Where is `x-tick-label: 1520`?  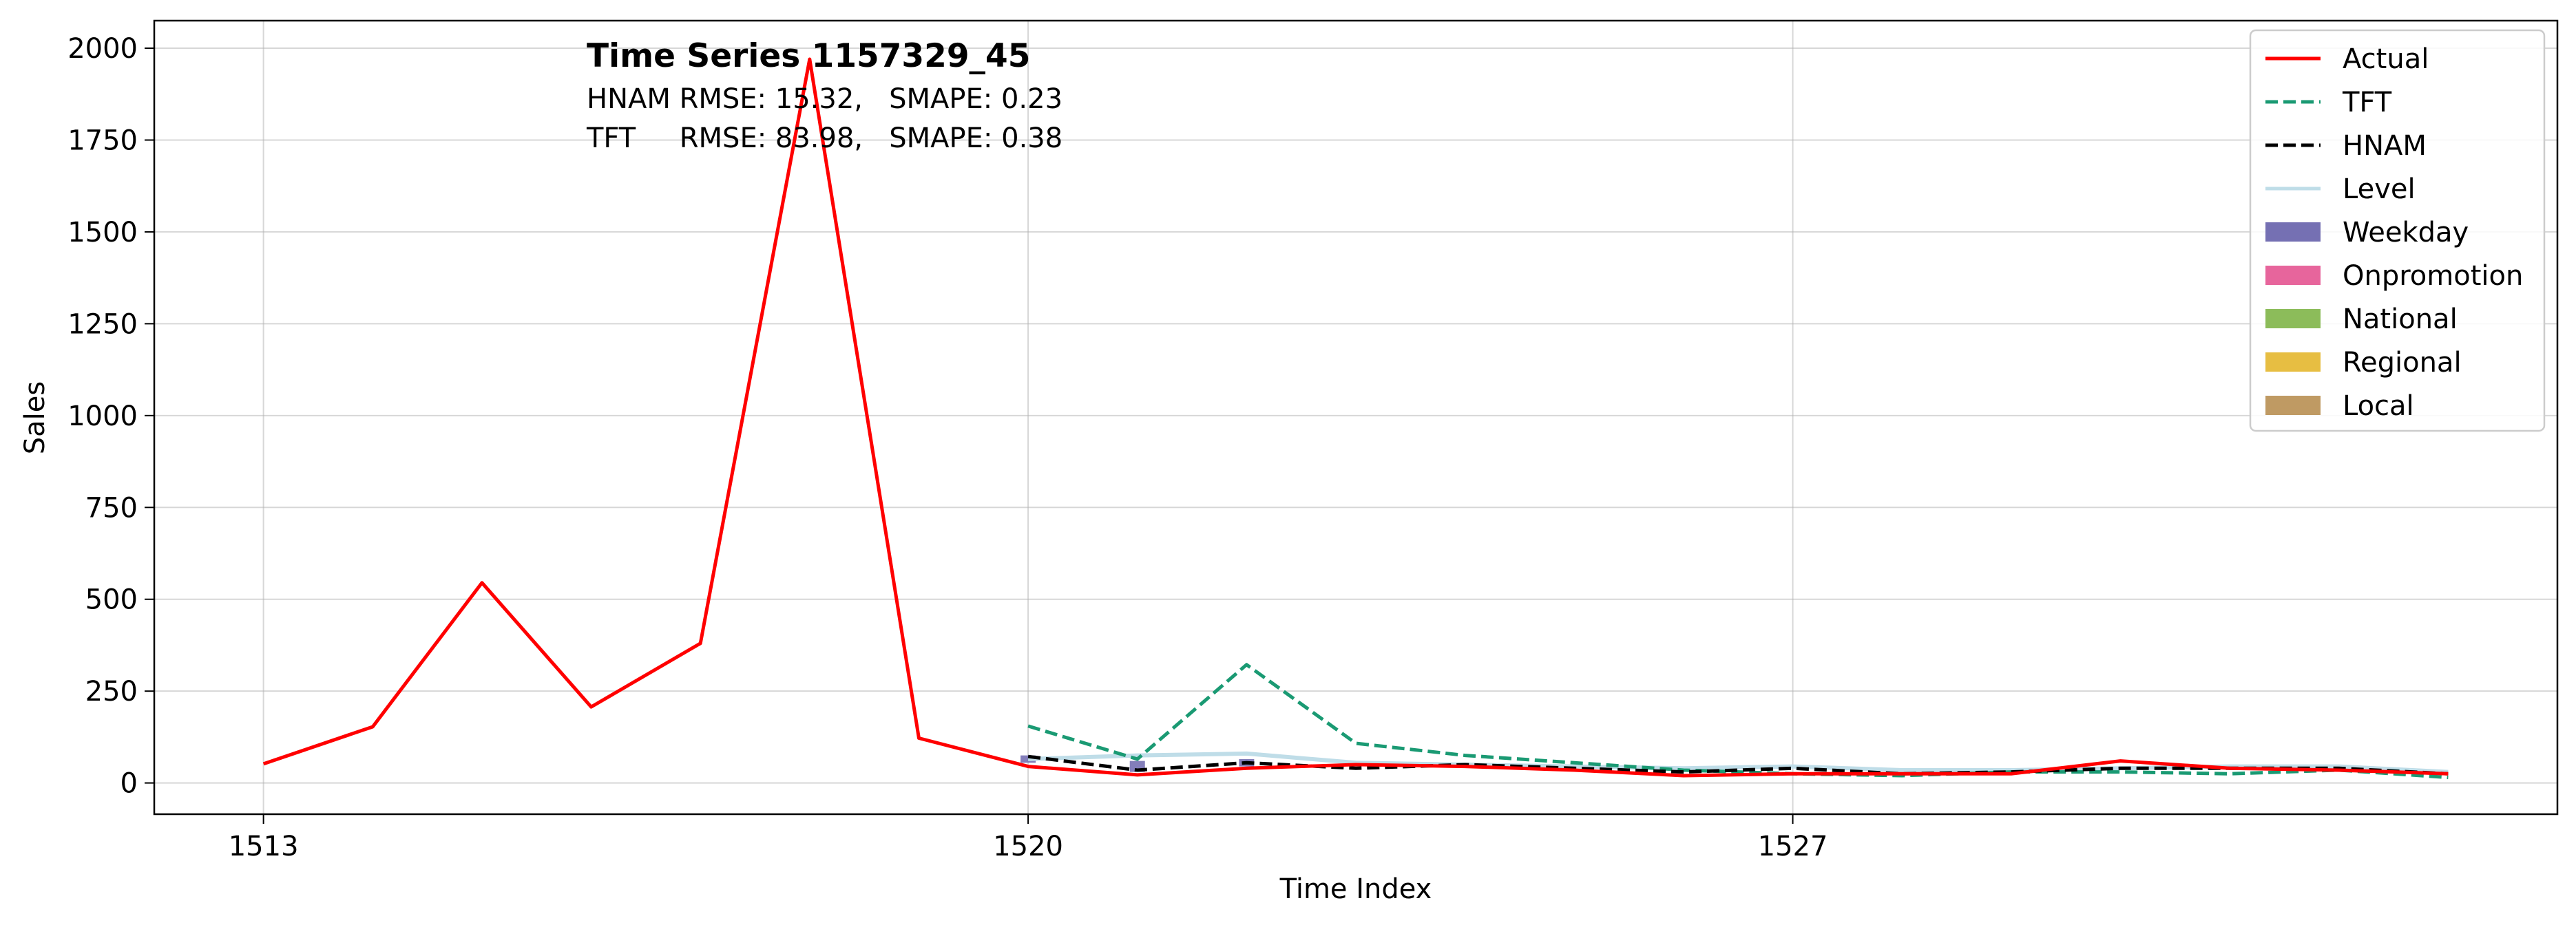
x-tick-label: 1520 is located at coordinates (1028, 846).